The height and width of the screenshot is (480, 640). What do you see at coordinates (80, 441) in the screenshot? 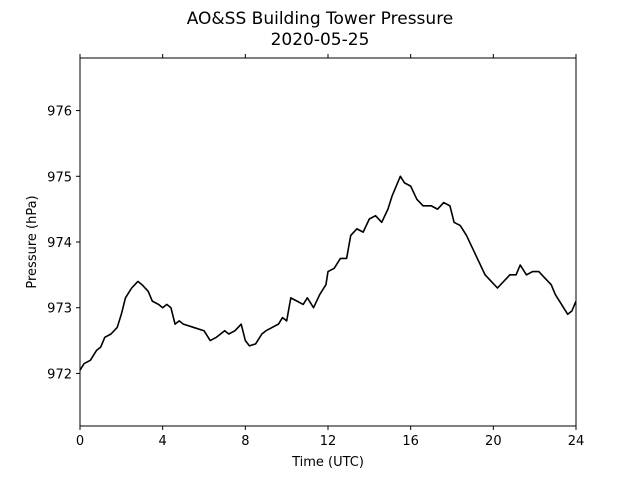
I see `x-tick-label: 0` at bounding box center [80, 441].